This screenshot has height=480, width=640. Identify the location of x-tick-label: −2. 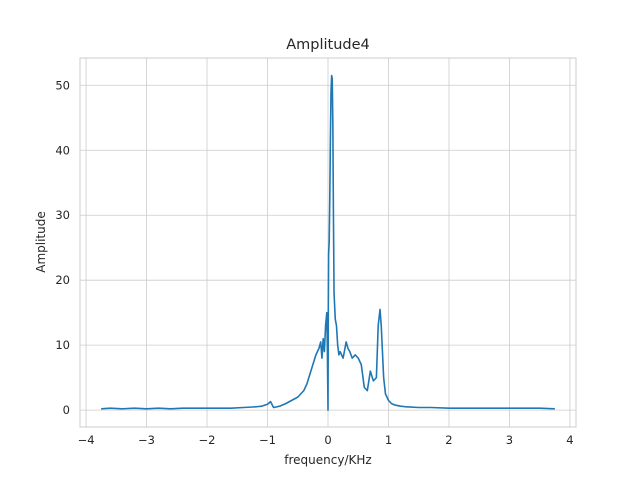
(207, 440).